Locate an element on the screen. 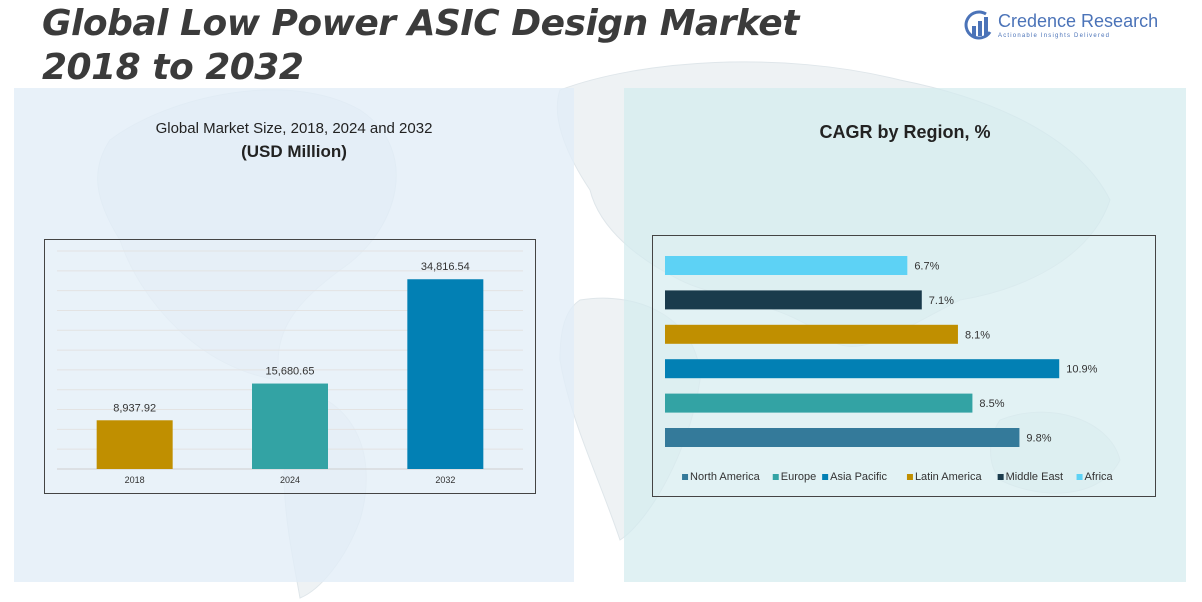  legend-swatch-africa is located at coordinates (1079, 477).